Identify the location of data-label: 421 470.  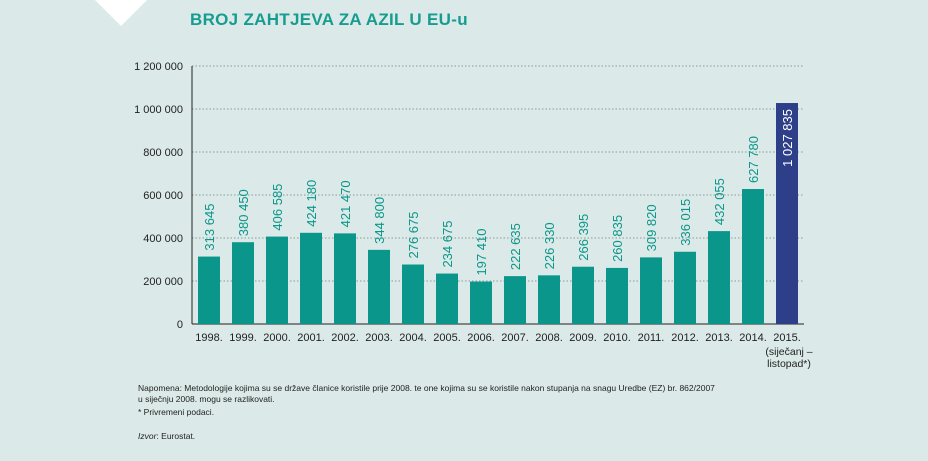
(345, 203).